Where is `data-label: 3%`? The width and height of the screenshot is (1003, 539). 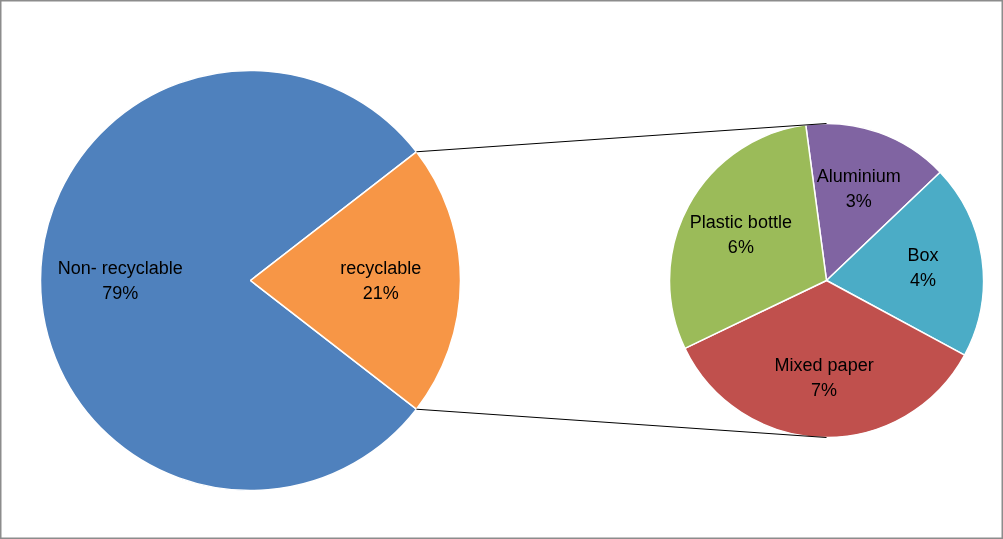 data-label: 3% is located at coordinates (858, 201).